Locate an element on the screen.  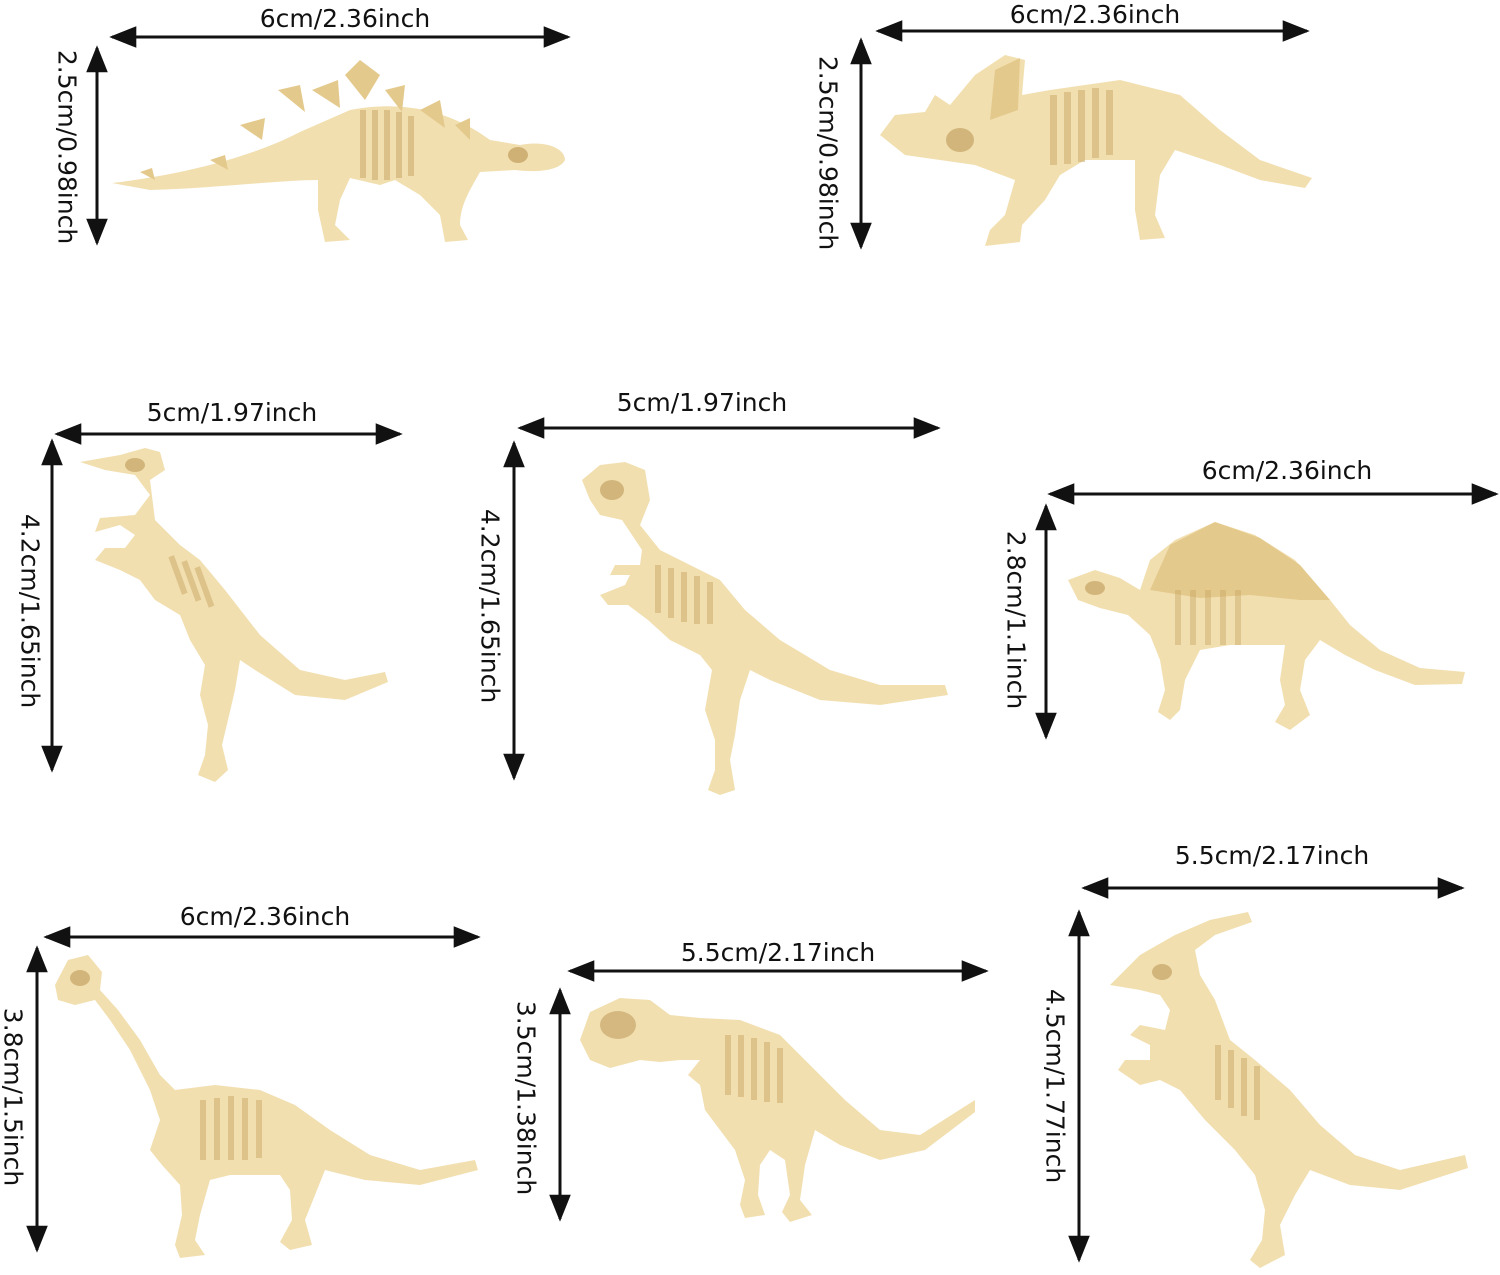
pachycephalosaurus-skeleton is located at coordinates (777, 1110).